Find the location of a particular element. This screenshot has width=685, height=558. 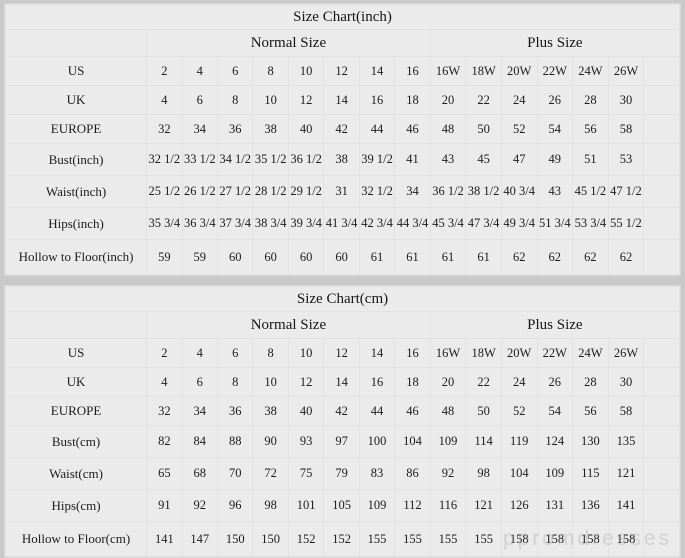

table-cell: 97 is located at coordinates (341, 441).